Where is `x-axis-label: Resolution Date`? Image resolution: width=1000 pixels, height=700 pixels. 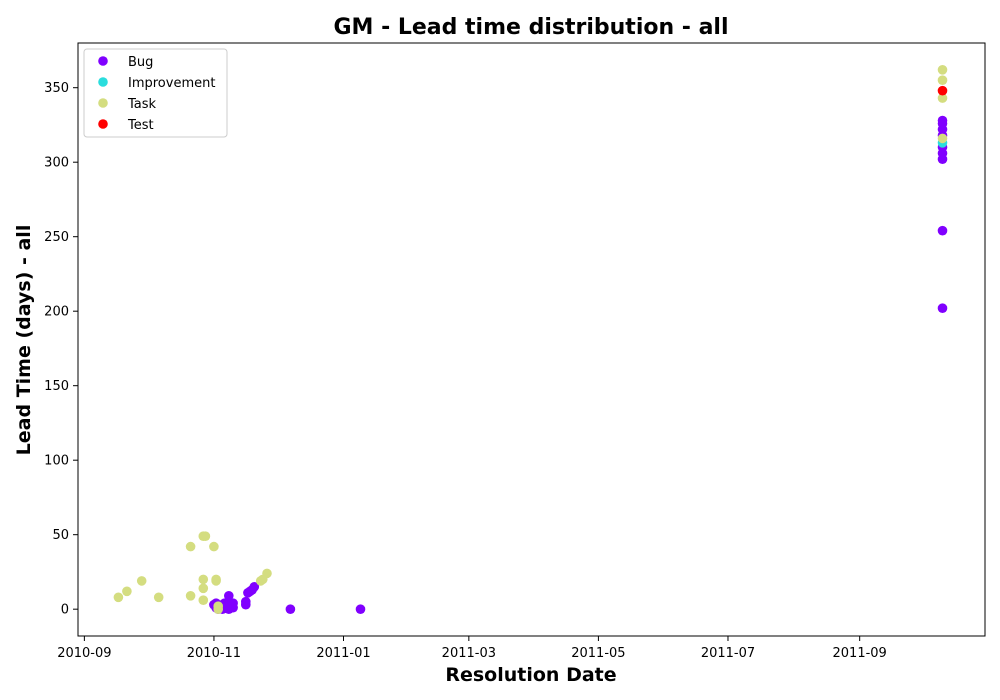 x-axis-label: Resolution Date is located at coordinates (530, 675).